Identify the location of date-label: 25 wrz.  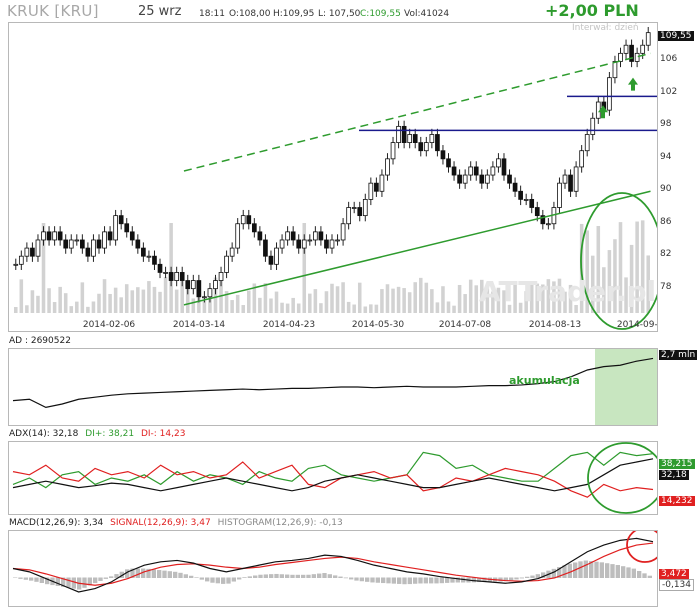
(160, 11).